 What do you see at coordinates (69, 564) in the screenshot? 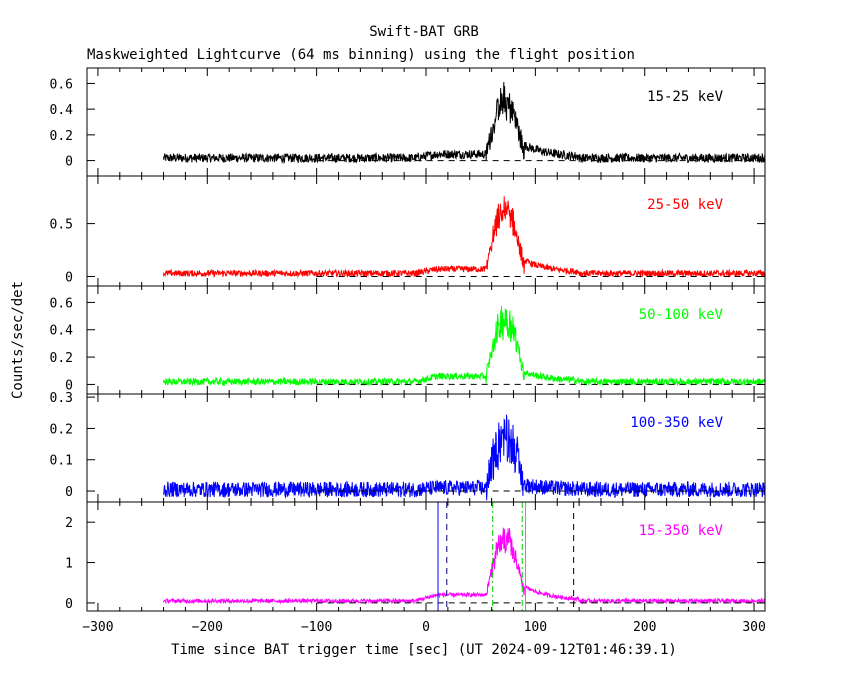
I see `y-tick-label: 1` at bounding box center [69, 564].